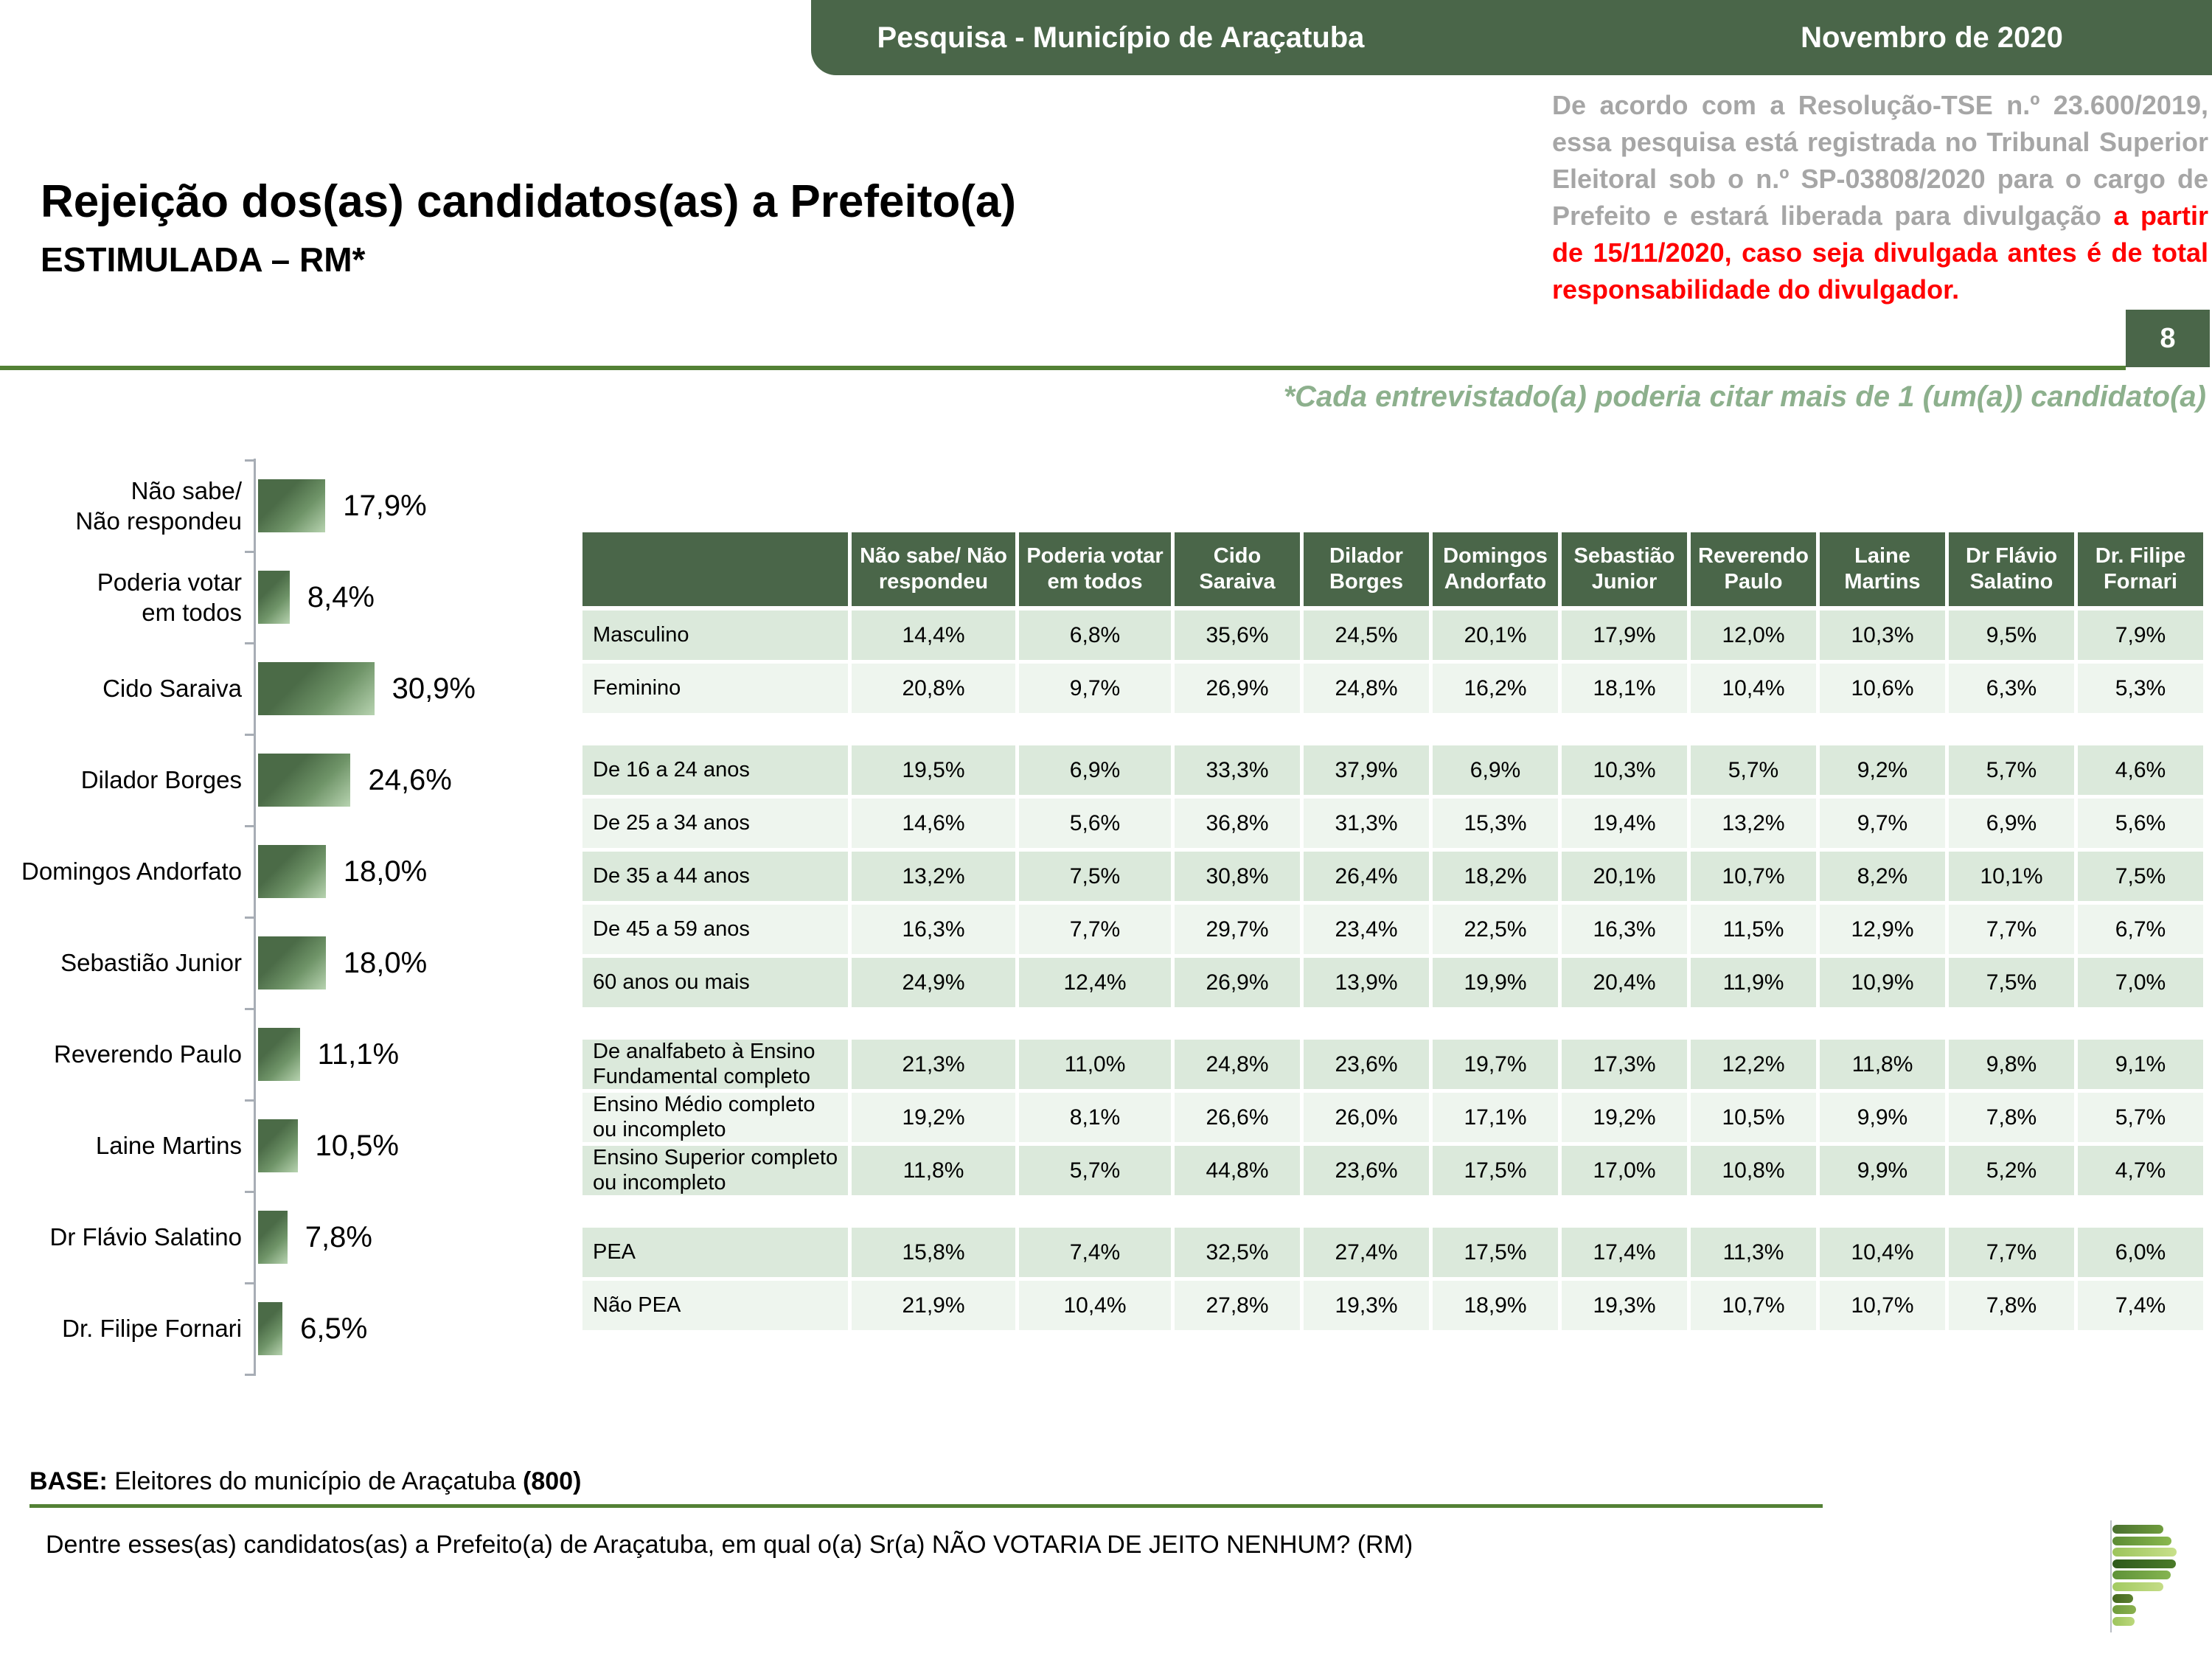 The width and height of the screenshot is (2212, 1659). Describe the element at coordinates (715, 823) in the screenshot. I see `table-row-label: De 25 a 34 anos` at that location.